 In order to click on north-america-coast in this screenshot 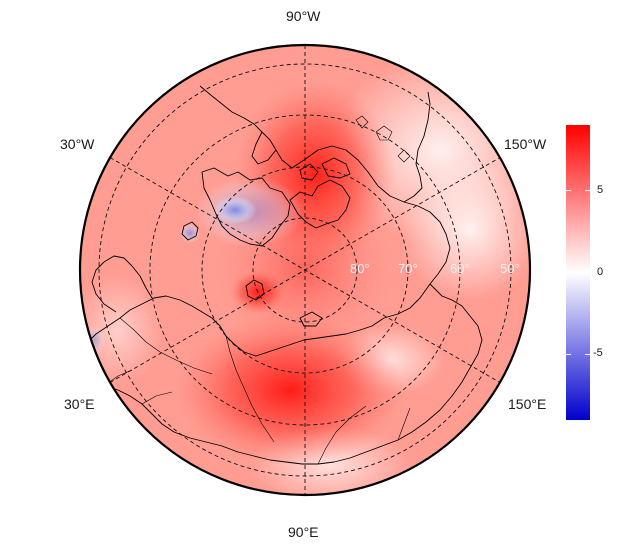, I will do `click(325, 185)`.